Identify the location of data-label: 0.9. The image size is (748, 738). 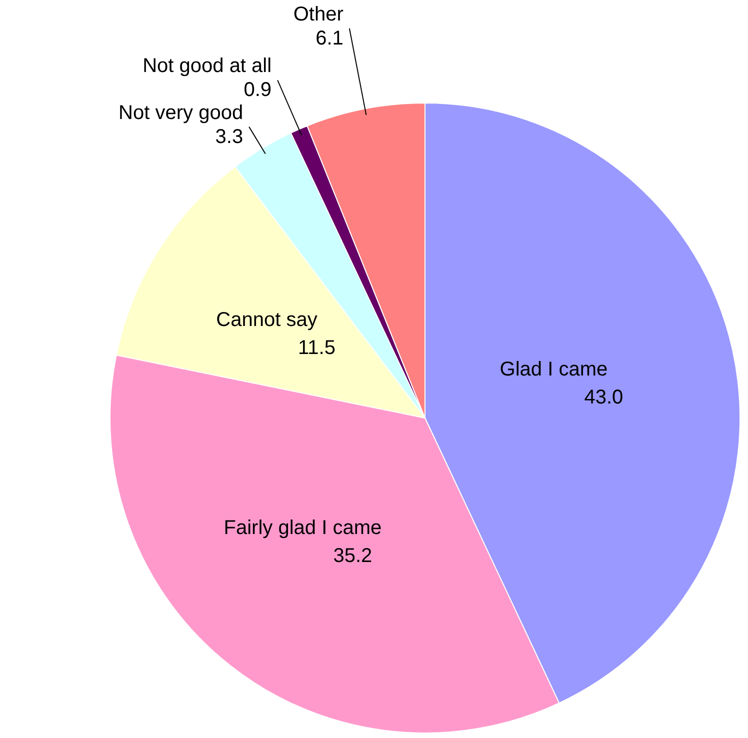
(258, 90).